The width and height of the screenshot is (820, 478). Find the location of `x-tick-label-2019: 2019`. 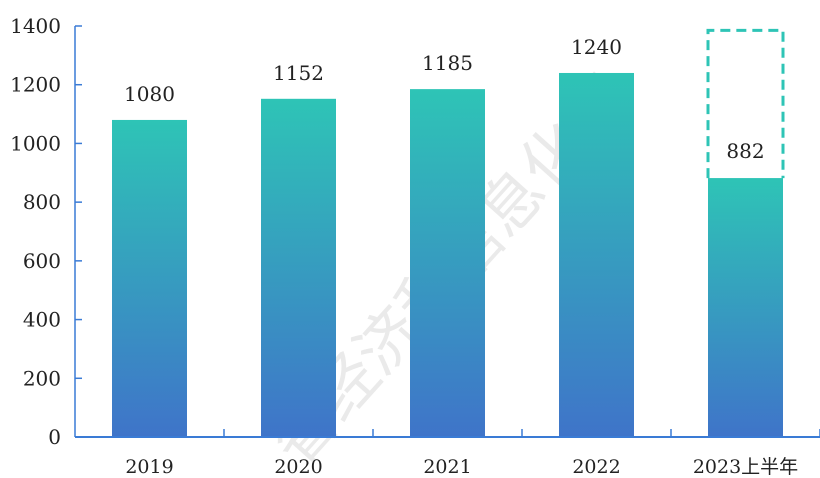

x-tick-label-2019: 2019 is located at coordinates (149, 467).